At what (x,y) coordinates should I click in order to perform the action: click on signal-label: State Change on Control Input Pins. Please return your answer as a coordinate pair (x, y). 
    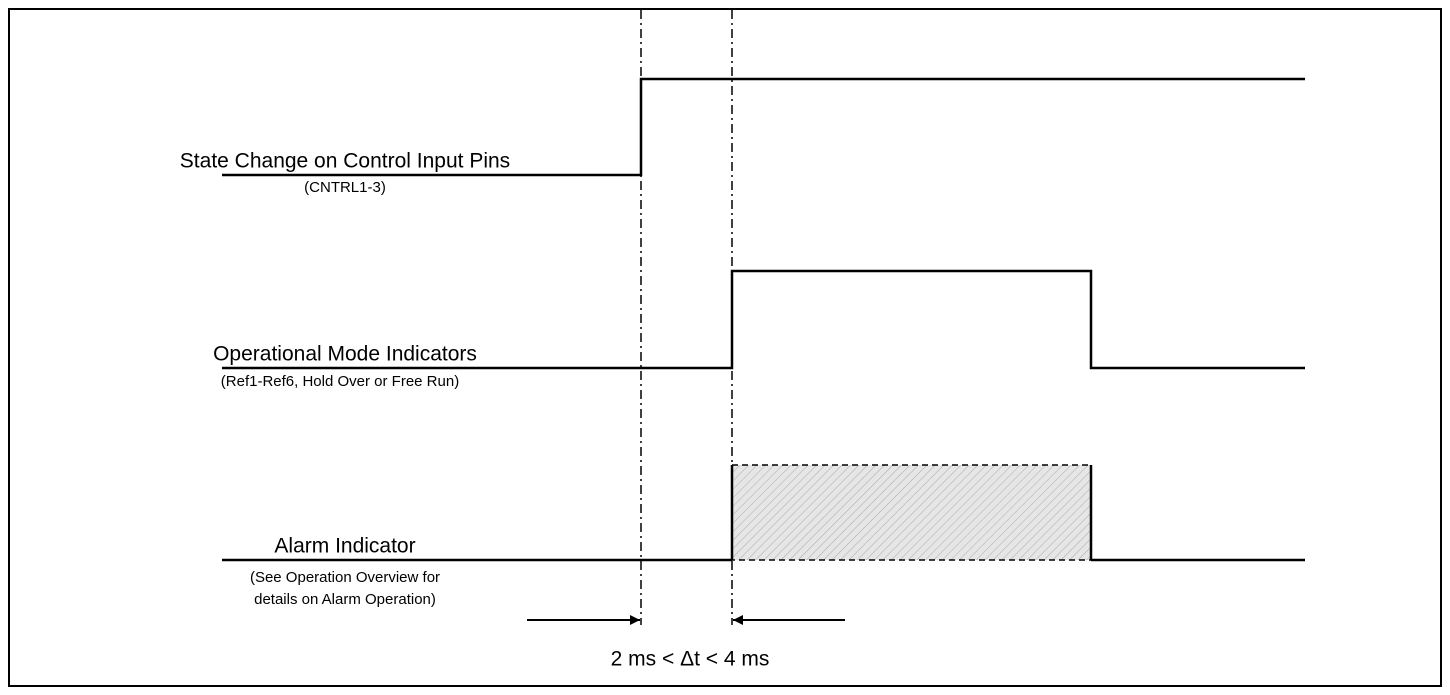
    Looking at the image, I should click on (345, 161).